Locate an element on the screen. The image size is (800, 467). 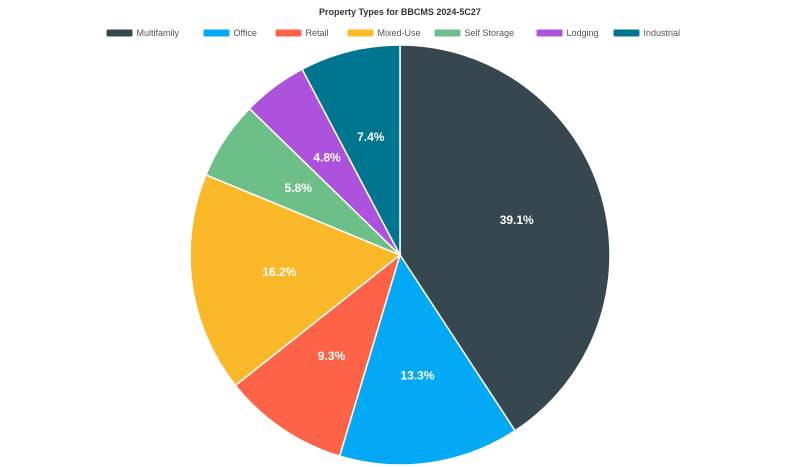
slice-label-multifamily: 39.1% is located at coordinates (517, 220).